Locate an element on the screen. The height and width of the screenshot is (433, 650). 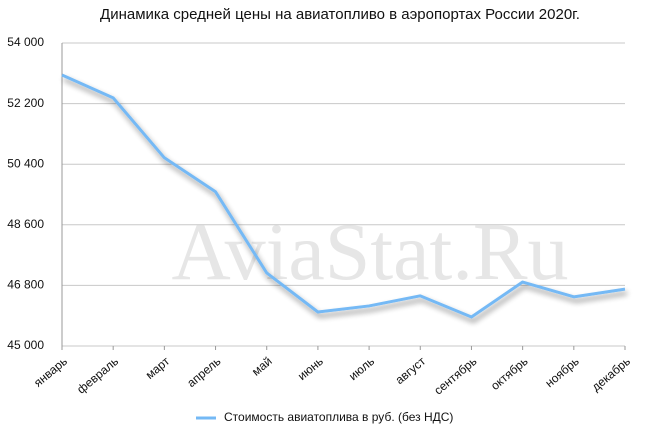
x-tick-label: июнь is located at coordinates (310, 368).